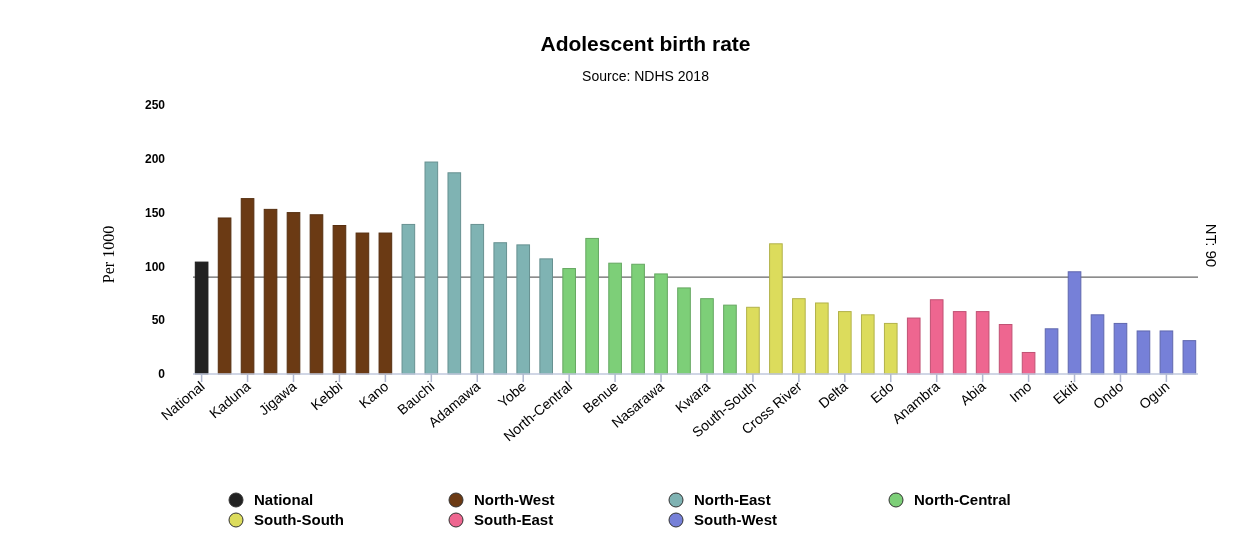 This screenshot has width=1259, height=533. I want to click on ref-line-label: NT: 90, so click(1211, 245).